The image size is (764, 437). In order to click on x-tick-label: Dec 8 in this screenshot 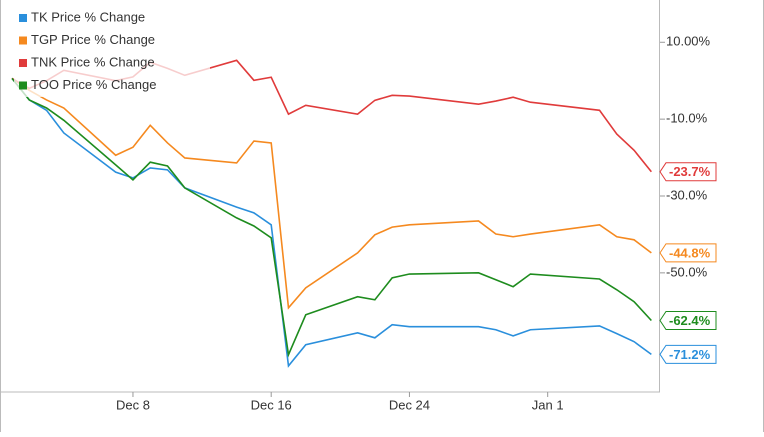, I will do `click(133, 404)`.